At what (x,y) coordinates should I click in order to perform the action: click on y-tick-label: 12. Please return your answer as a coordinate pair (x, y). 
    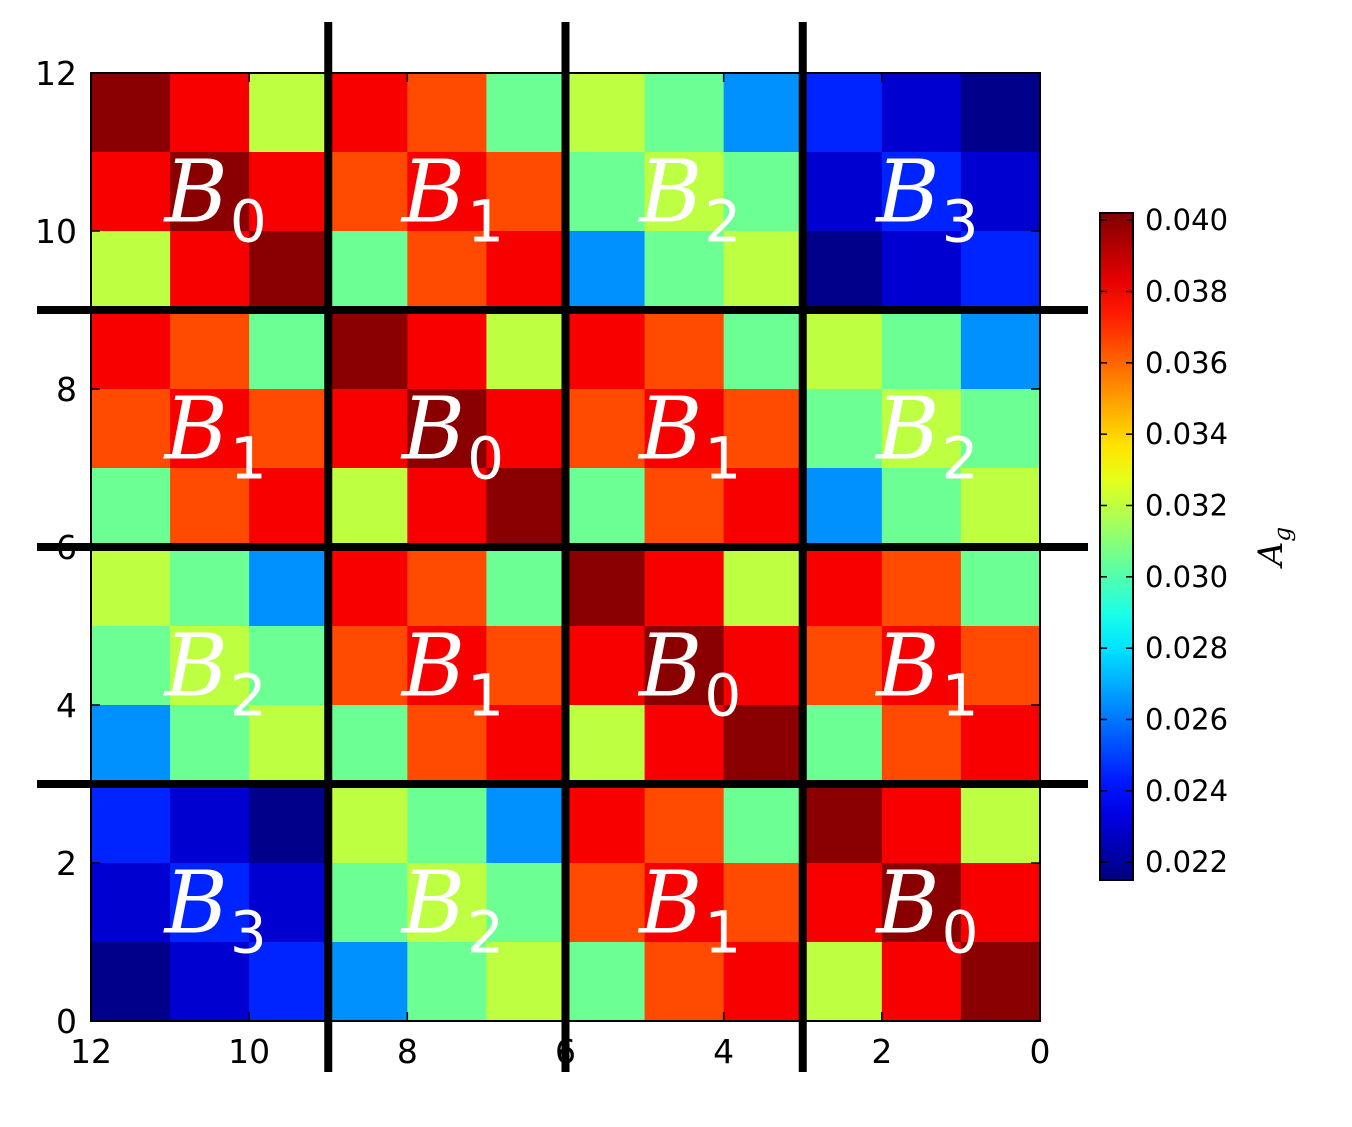
    Looking at the image, I should click on (56, 73).